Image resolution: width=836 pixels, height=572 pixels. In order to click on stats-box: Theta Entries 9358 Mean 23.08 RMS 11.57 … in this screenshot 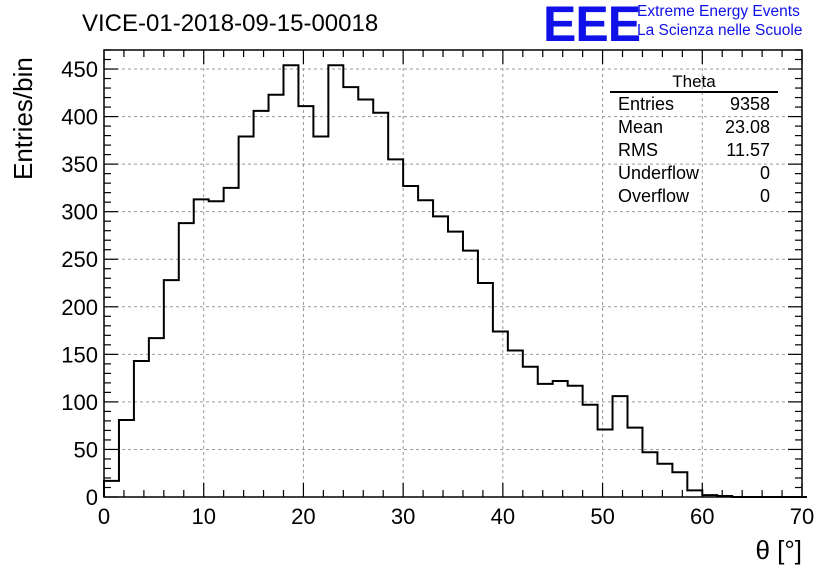, I will do `click(694, 140)`.